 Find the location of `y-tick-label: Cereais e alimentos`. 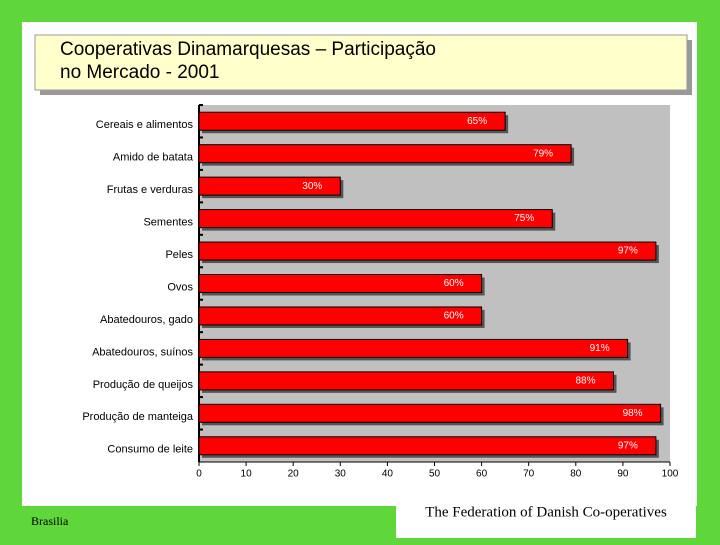

y-tick-label: Cereais e alimentos is located at coordinates (145, 125).